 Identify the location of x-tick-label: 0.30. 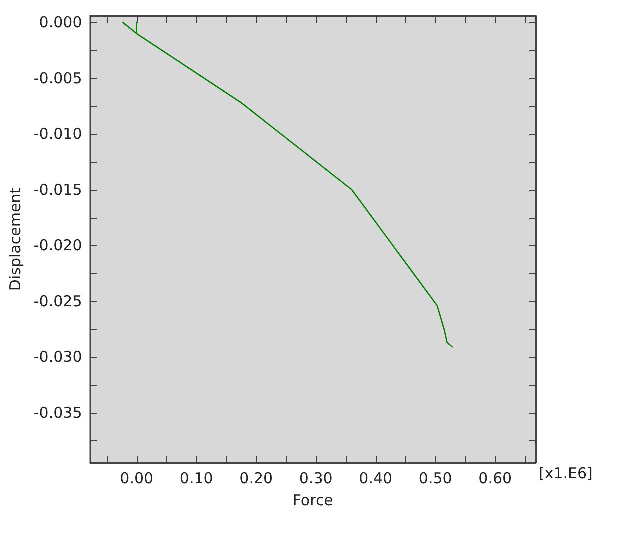
(316, 479).